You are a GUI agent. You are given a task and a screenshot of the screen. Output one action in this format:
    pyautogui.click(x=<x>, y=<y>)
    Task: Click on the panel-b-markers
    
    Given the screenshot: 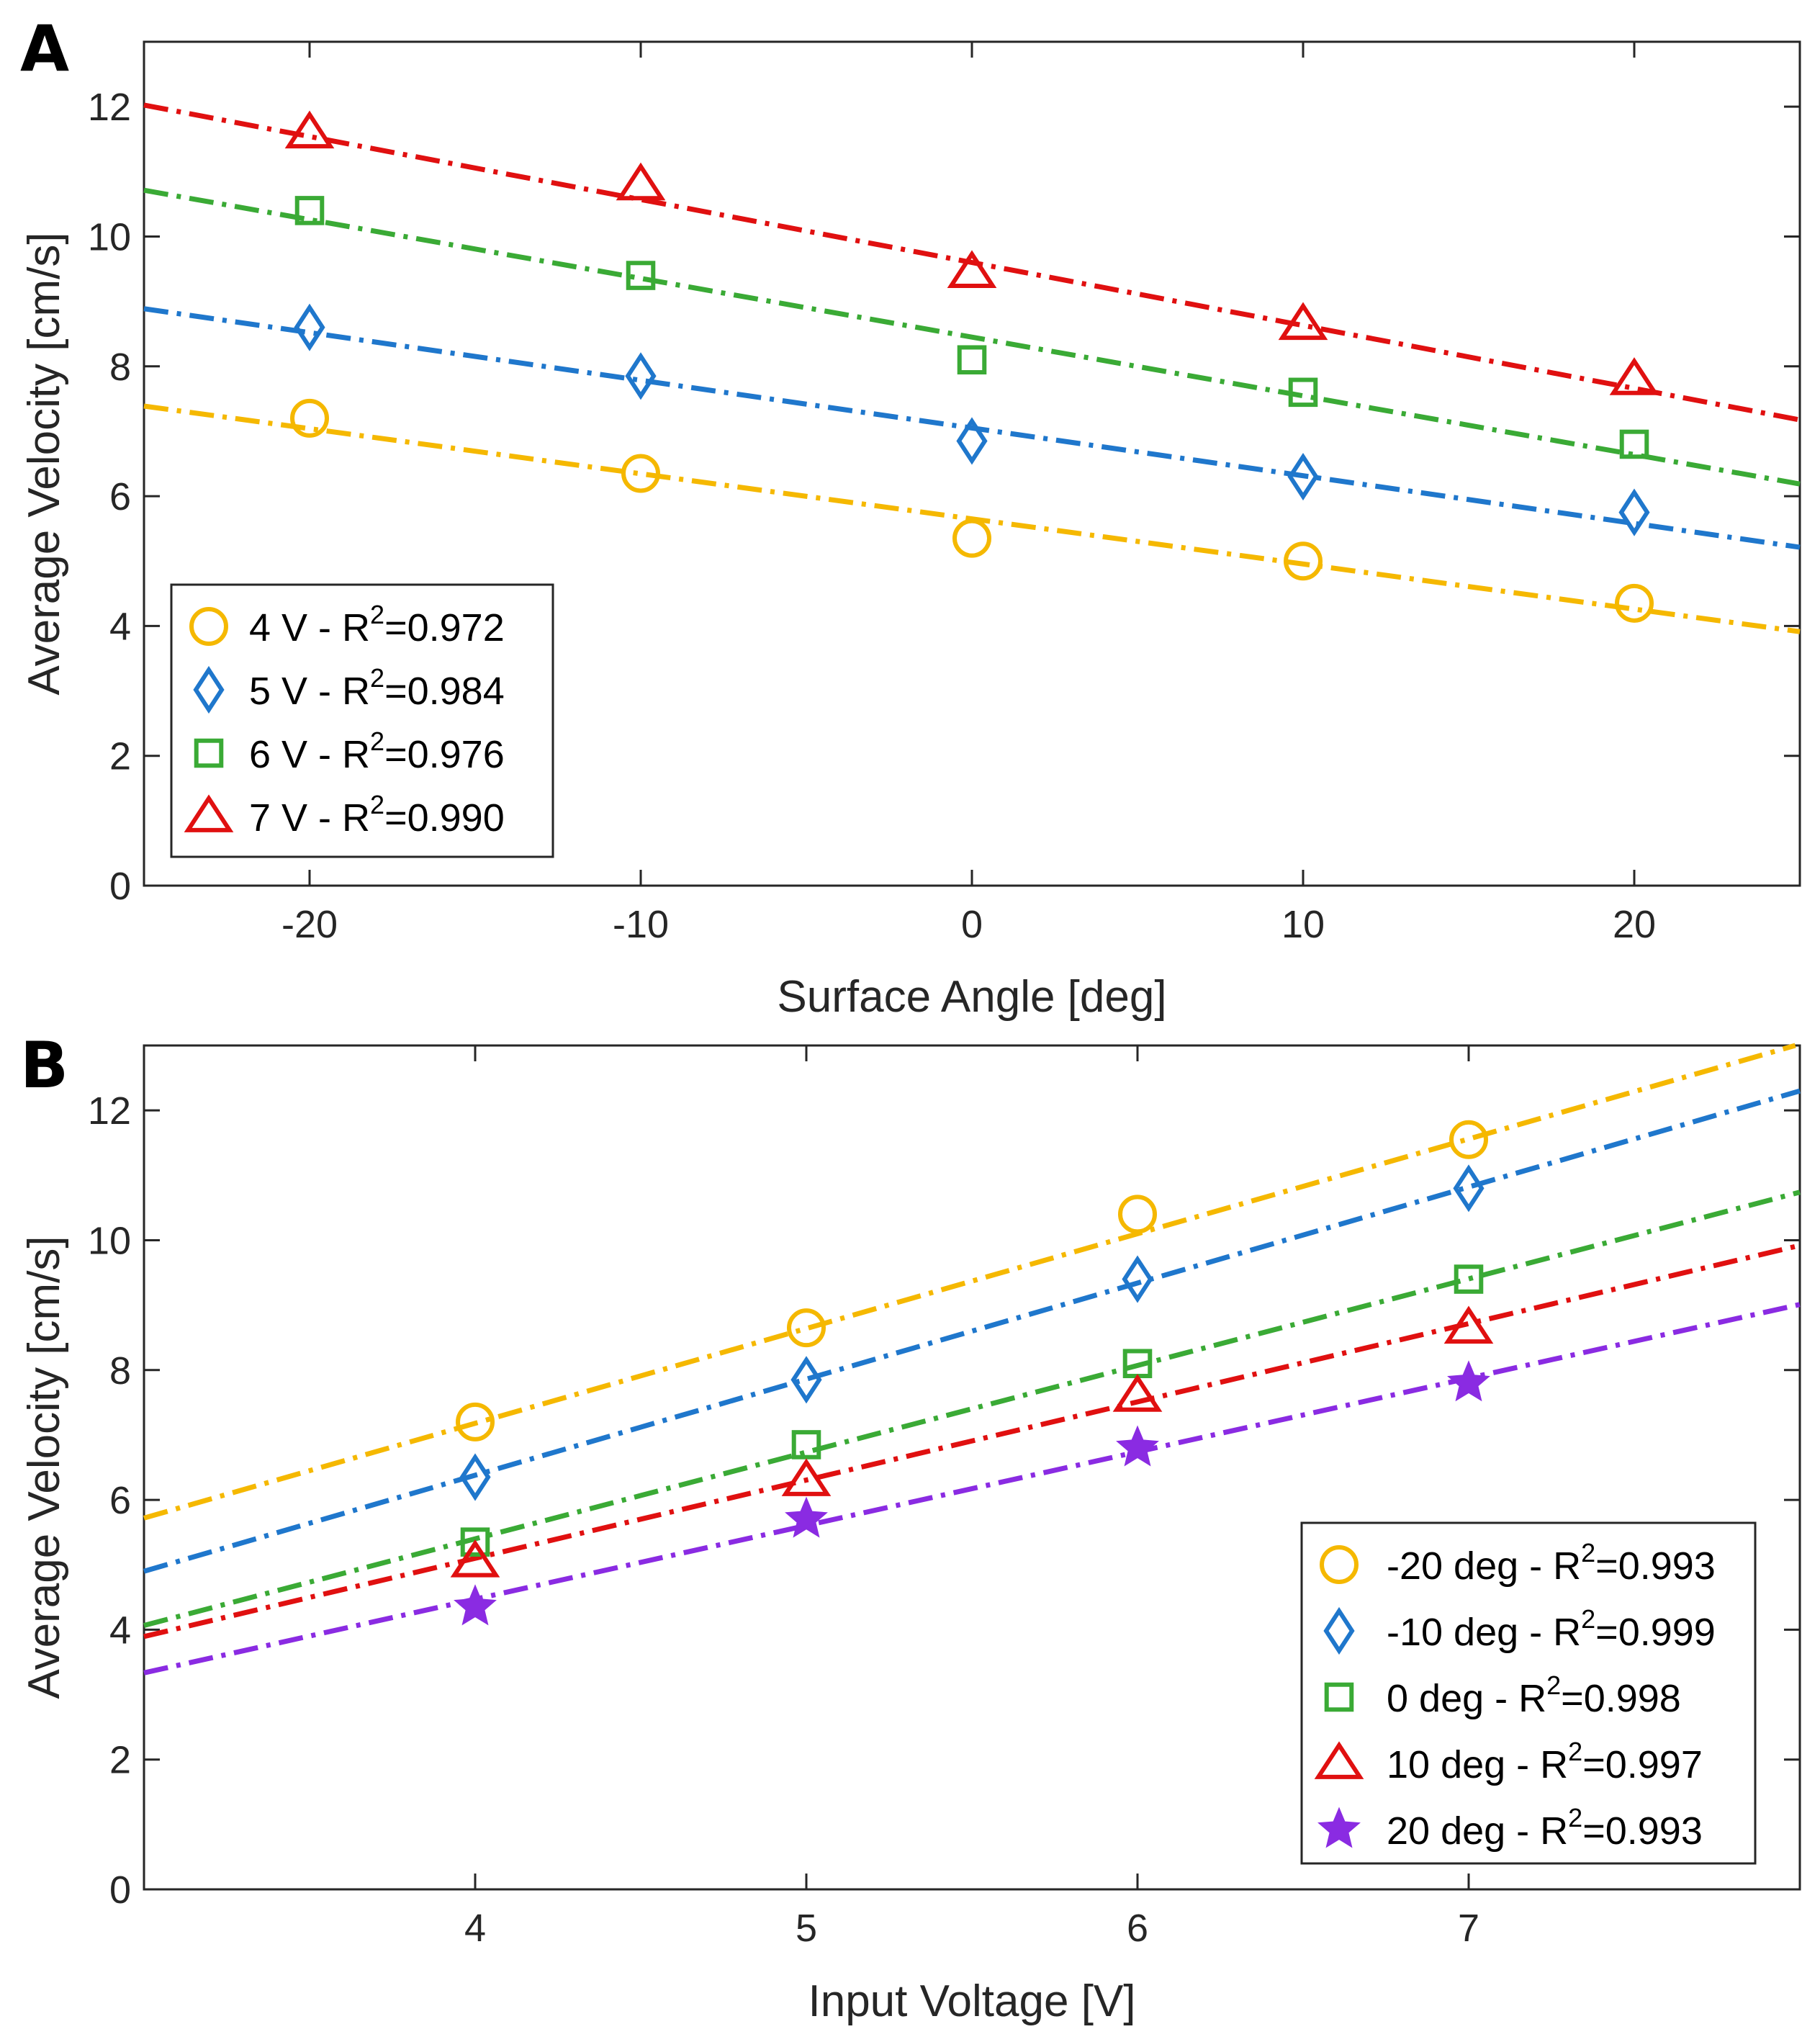 What is the action you would take?
    pyautogui.click(x=972, y=1373)
    